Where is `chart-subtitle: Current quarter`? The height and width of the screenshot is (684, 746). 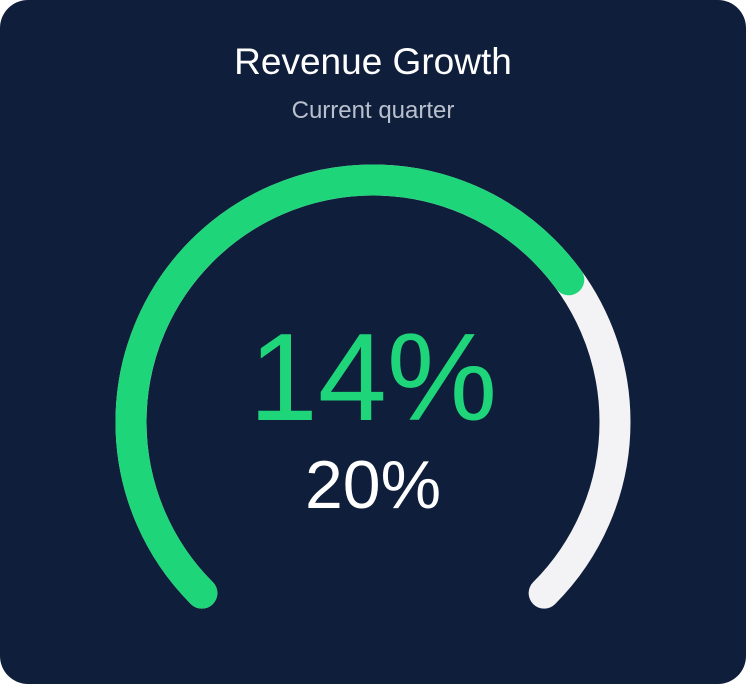
chart-subtitle: Current quarter is located at coordinates (373, 110).